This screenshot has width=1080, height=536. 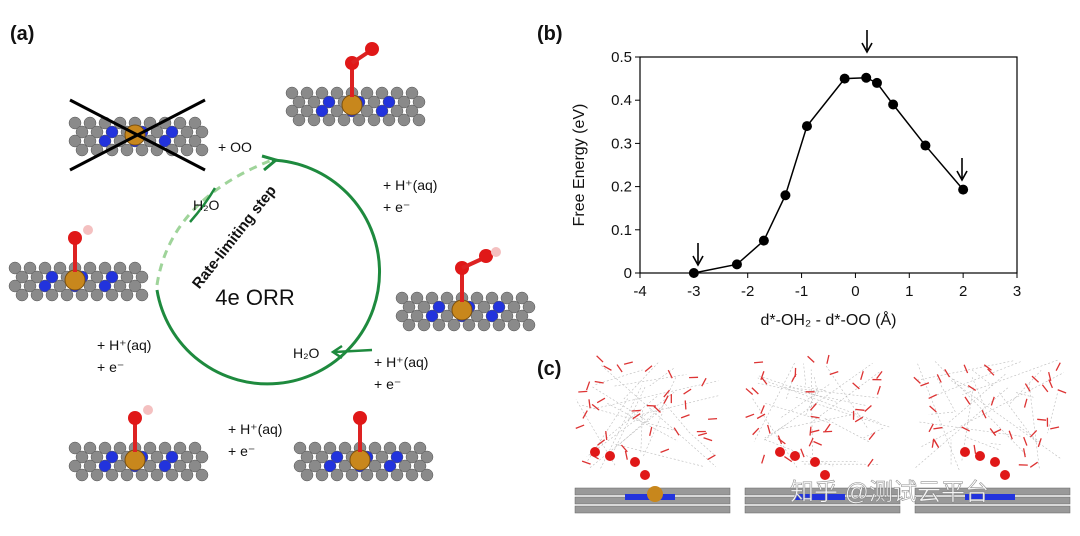 I want to click on y-tick-label: 0, so click(x=628, y=273).